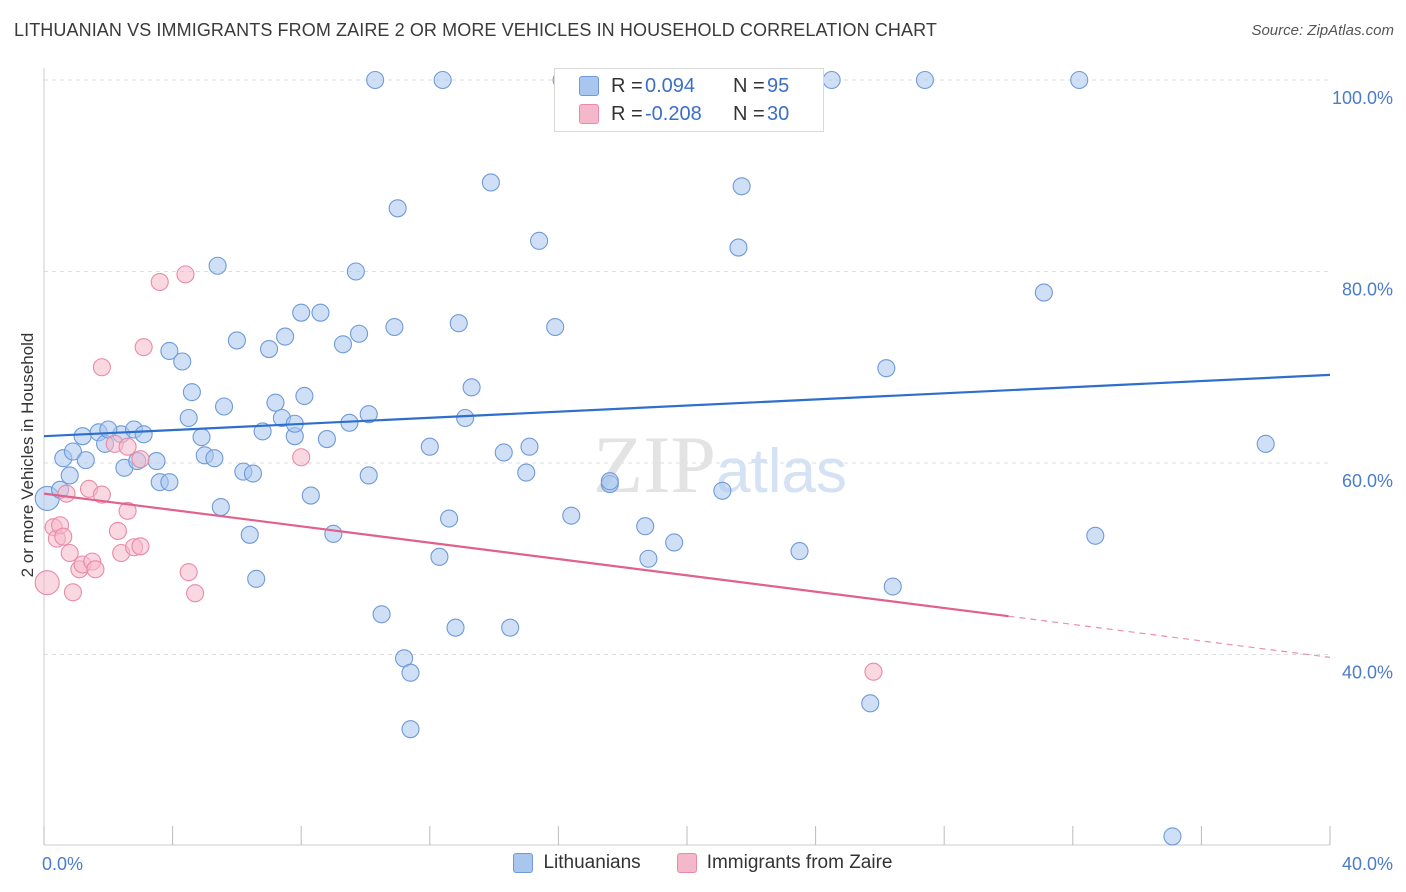  I want to click on y-tick-label: 60.0%, so click(1367, 481).